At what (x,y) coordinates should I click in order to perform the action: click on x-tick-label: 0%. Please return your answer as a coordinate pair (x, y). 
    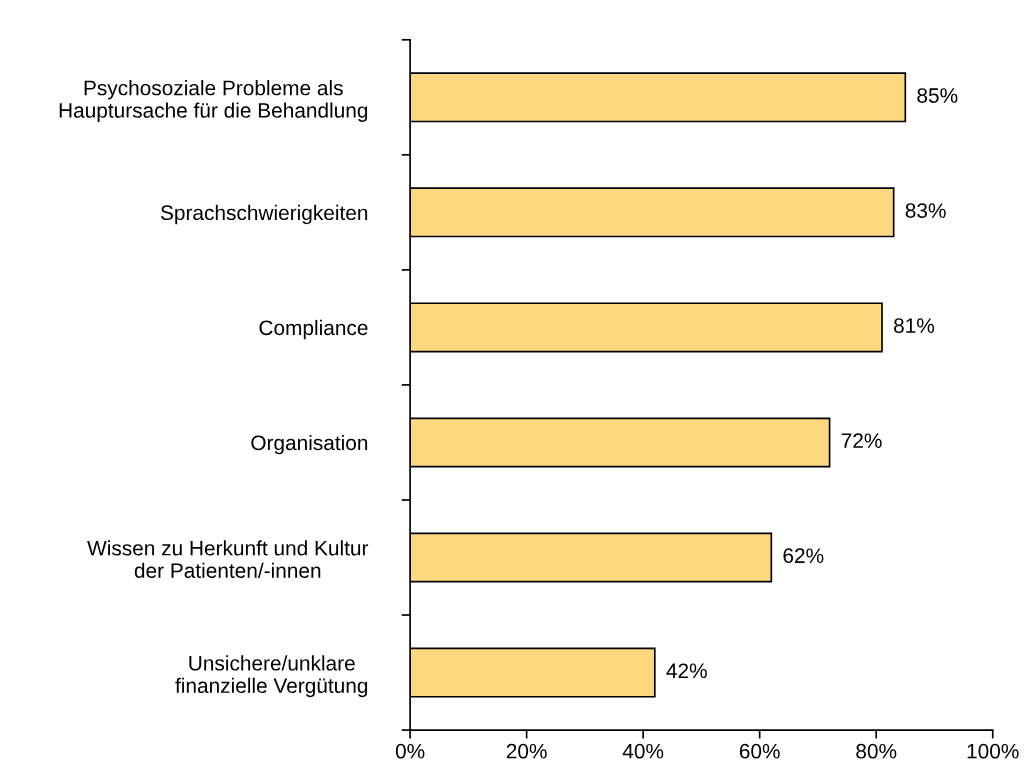
    Looking at the image, I should click on (410, 751).